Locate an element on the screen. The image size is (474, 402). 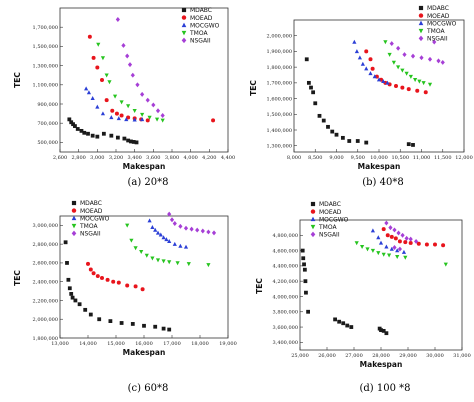
series-mdabc is located at coordinates (344, 292).